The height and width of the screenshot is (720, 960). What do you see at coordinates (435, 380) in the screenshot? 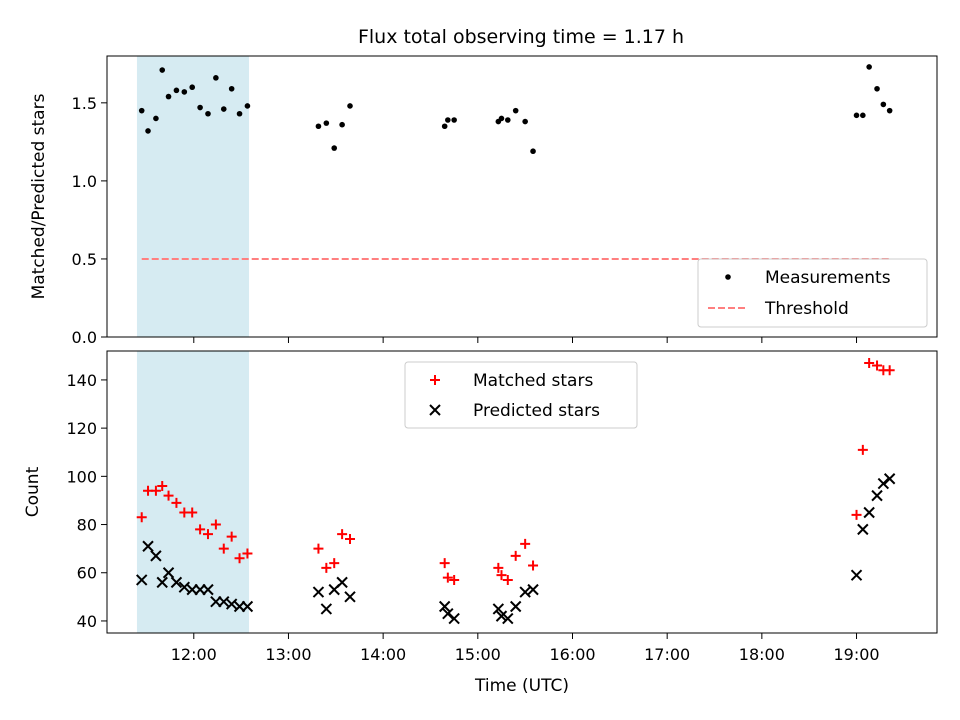
I see `legend-matched-marker` at bounding box center [435, 380].